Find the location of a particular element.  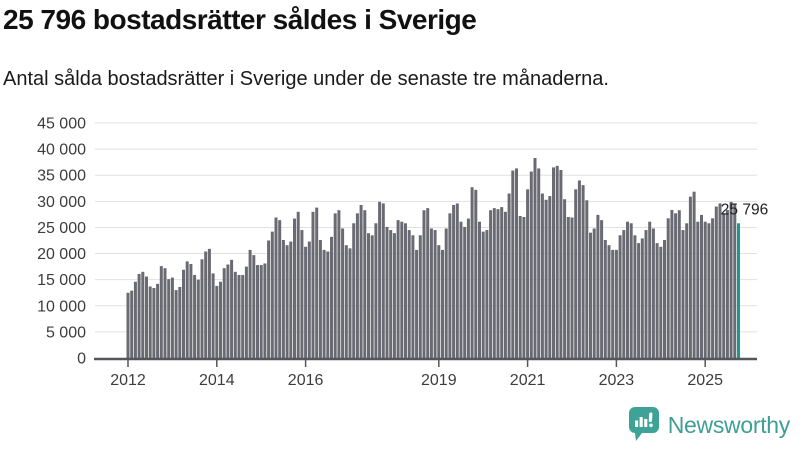

x-axis-tick-label: 2012 is located at coordinates (128, 380).